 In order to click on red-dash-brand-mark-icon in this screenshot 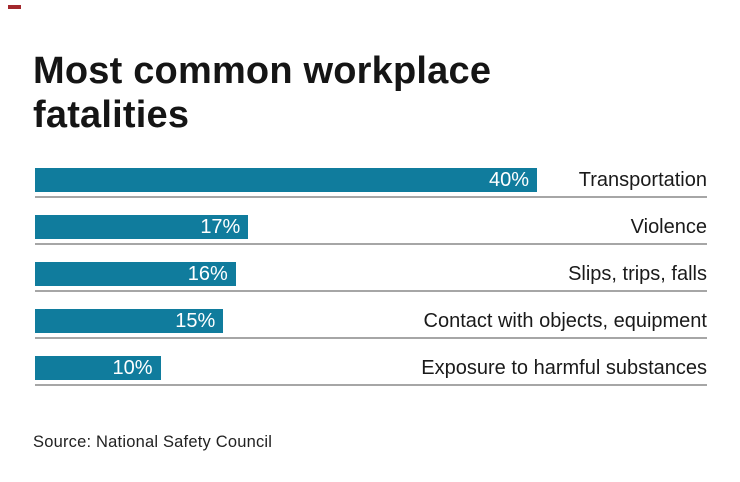, I will do `click(14, 7)`.